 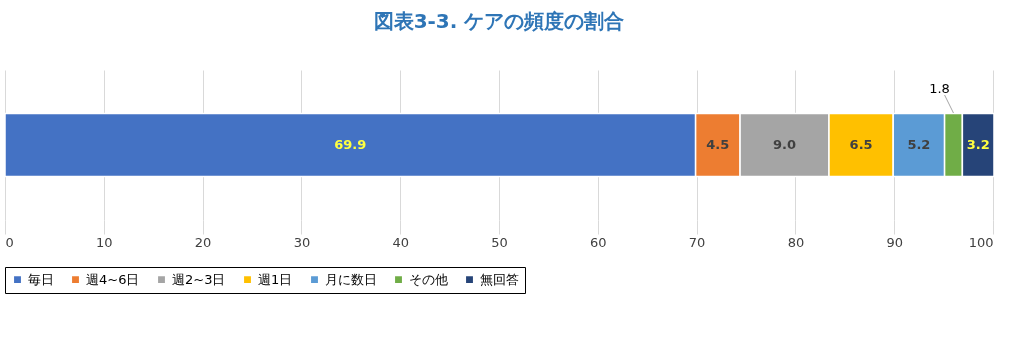 What do you see at coordinates (861, 144) in the screenshot?
I see `data-label: 6.5` at bounding box center [861, 144].